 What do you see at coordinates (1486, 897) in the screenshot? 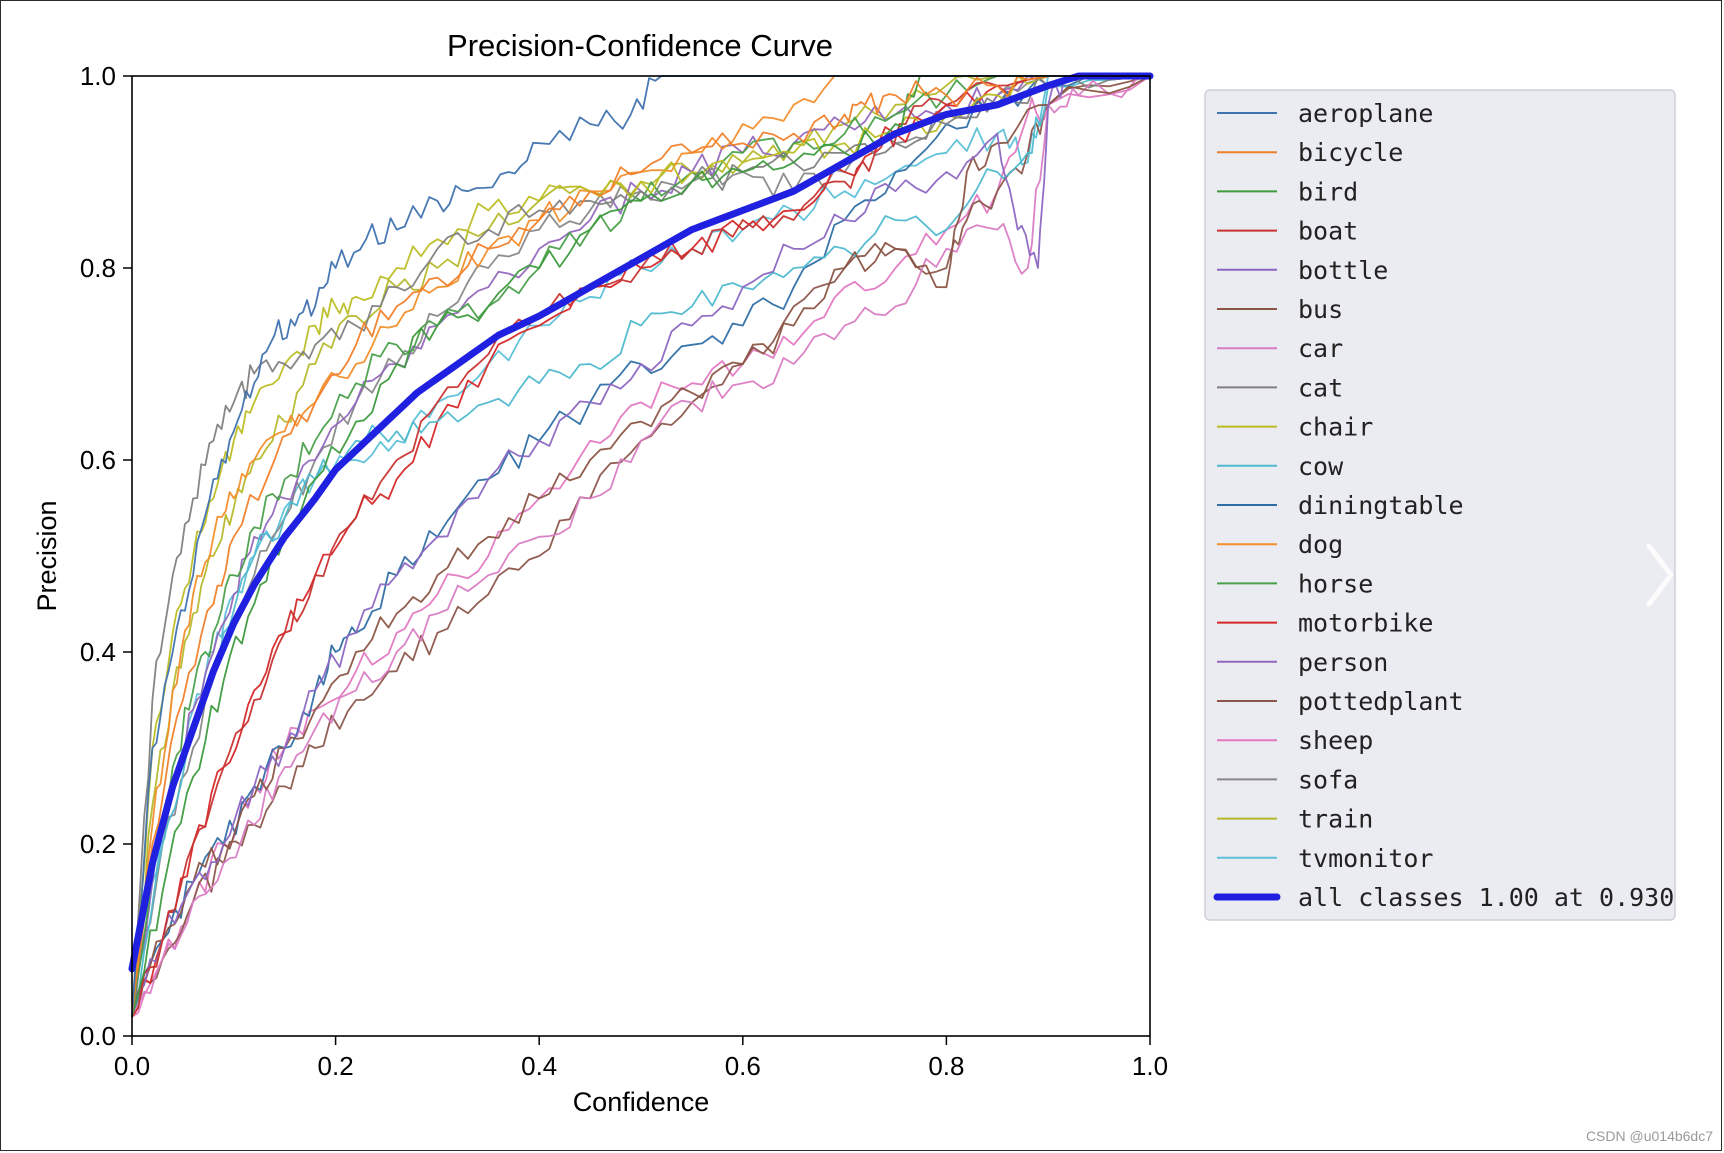
I see `legend-label: all classes 1.00 at 0.930` at bounding box center [1486, 897].